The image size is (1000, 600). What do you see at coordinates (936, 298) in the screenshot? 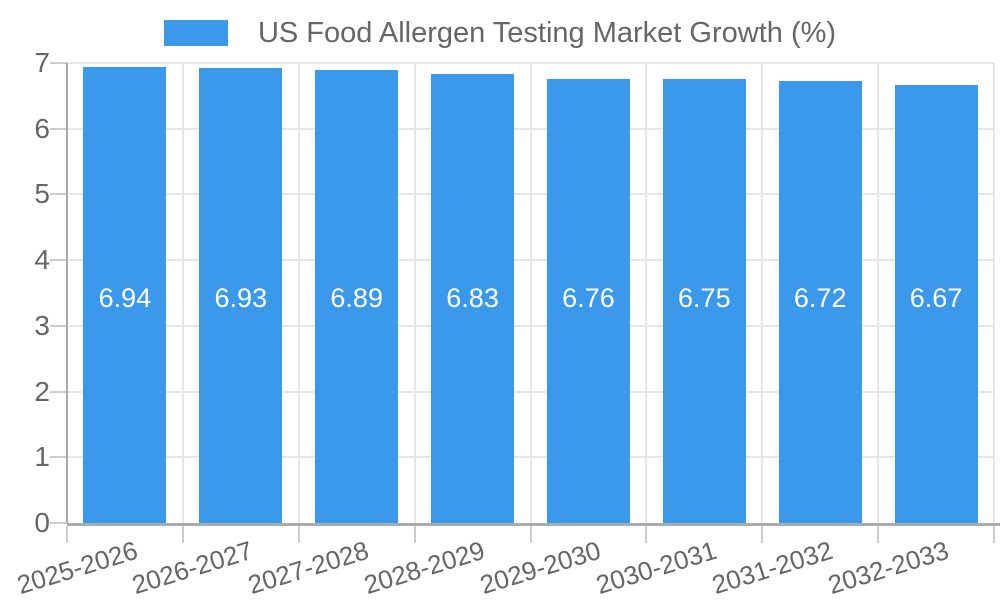
I see `bar-value-label: 6.67` at bounding box center [936, 298].